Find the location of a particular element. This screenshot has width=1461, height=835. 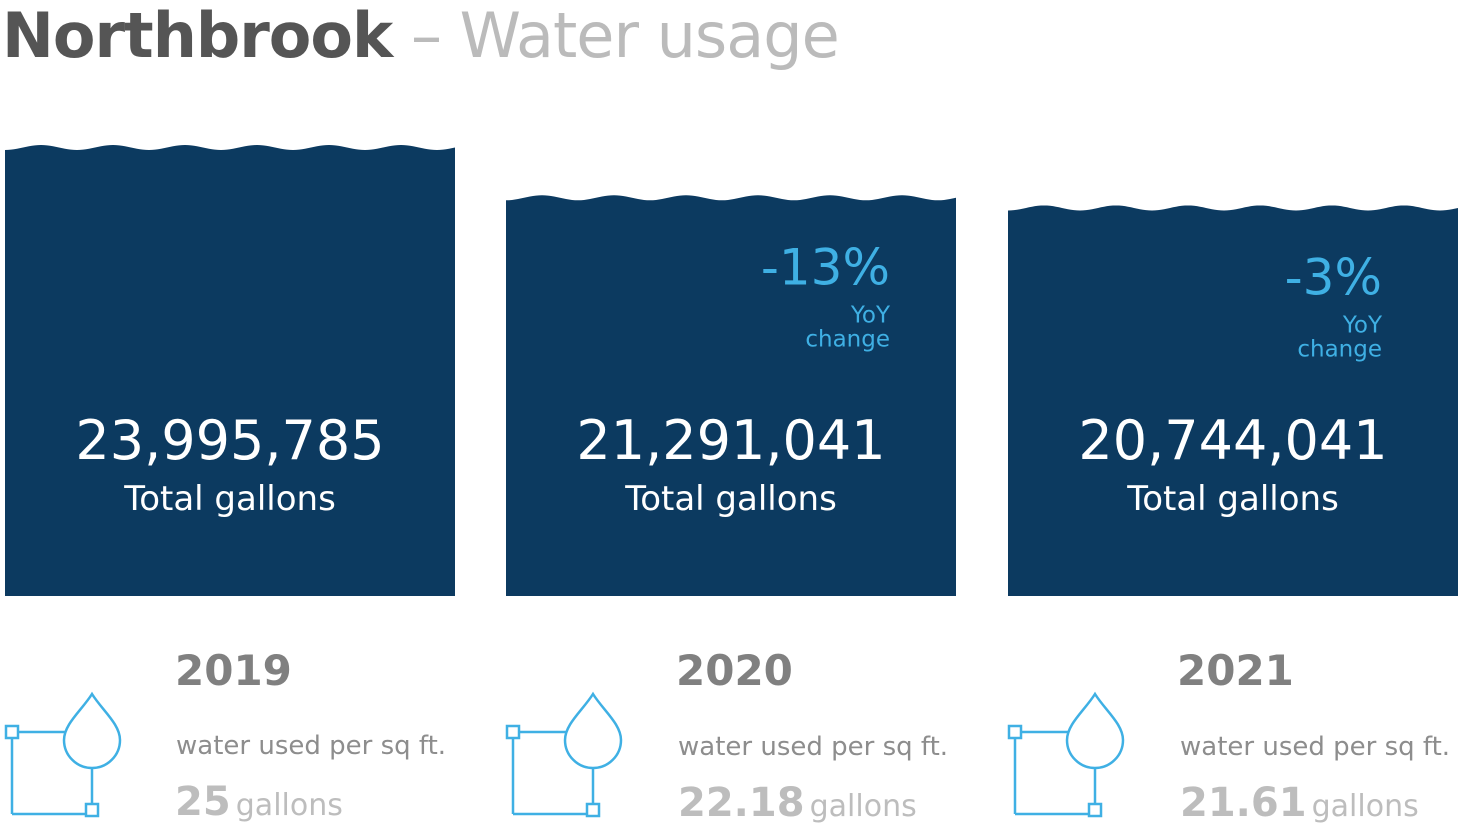

value-caption-2020: Total gallons is located at coordinates (730, 499).